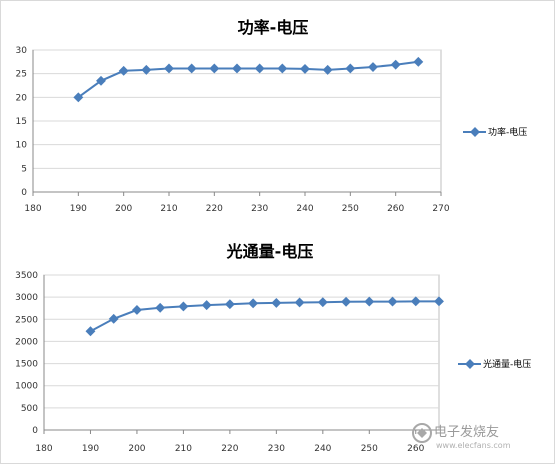 The height and width of the screenshot is (464, 555). Describe the element at coordinates (21, 75) in the screenshot. I see `y-tick-label: 25` at that location.